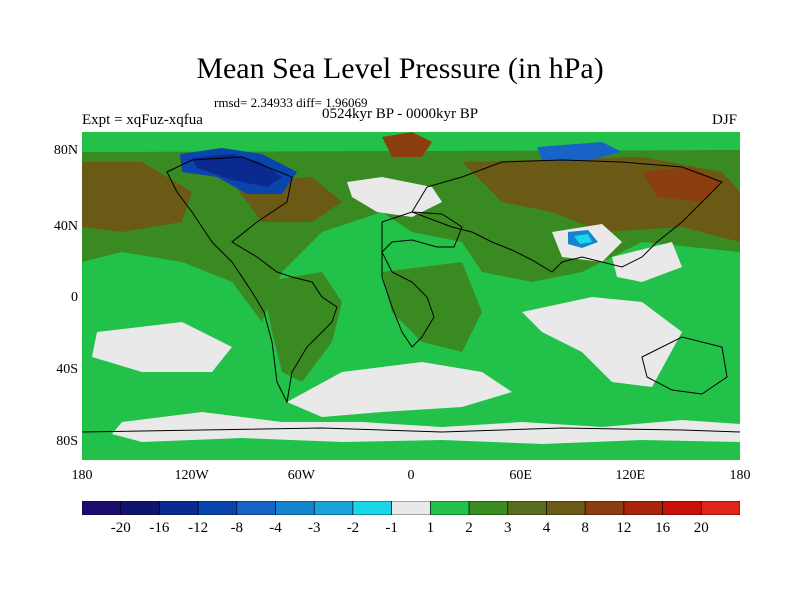 The width and height of the screenshot is (800, 600). What do you see at coordinates (120, 528) in the screenshot?
I see `colorbar-label: -20` at bounding box center [120, 528].